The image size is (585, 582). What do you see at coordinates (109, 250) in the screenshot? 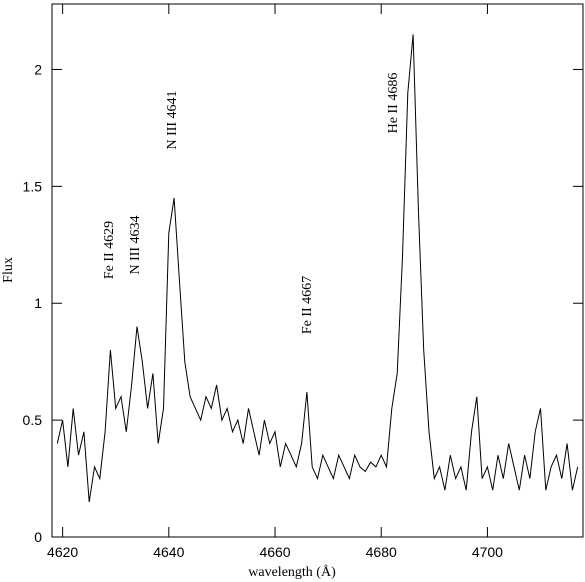
I see `annotation: Fe II 4629` at bounding box center [109, 250].